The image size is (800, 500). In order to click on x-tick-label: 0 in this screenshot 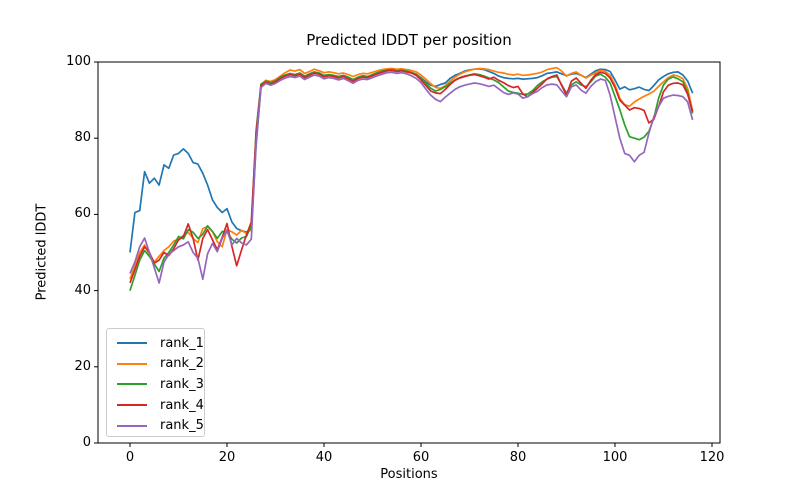, I will do `click(130, 457)`.